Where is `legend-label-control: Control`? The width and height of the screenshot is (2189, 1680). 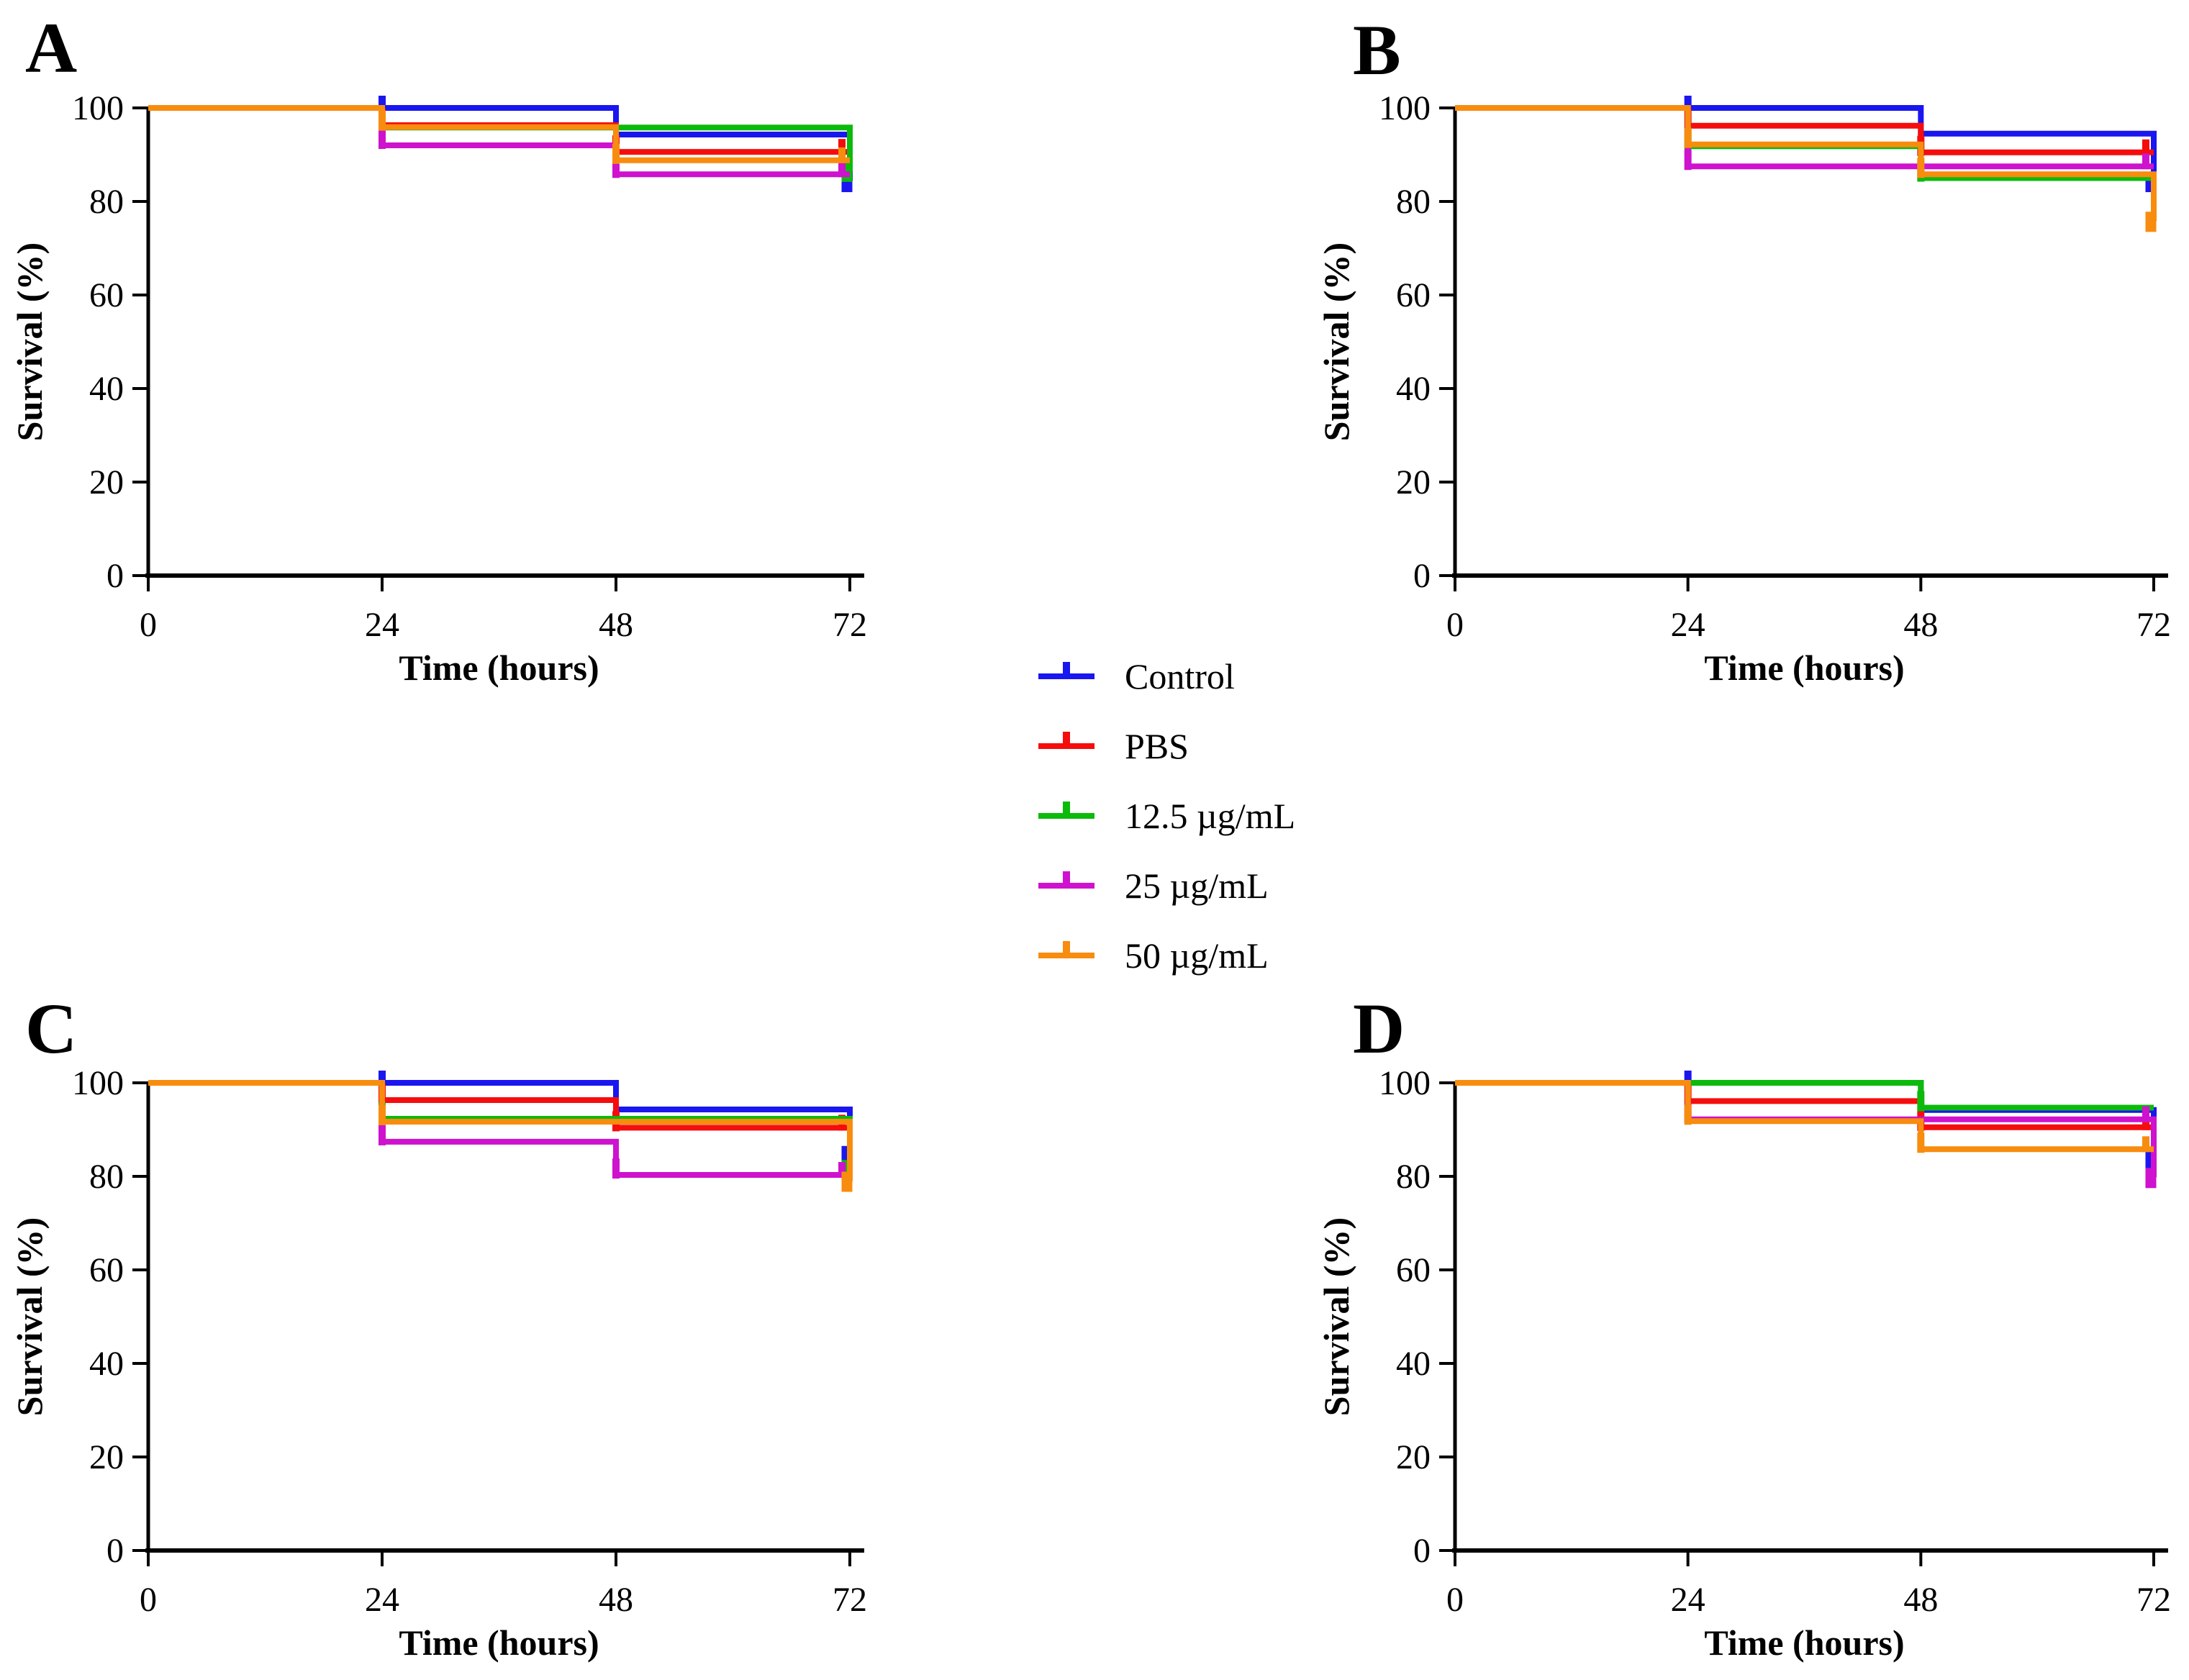
legend-label-control: Control is located at coordinates (1180, 676).